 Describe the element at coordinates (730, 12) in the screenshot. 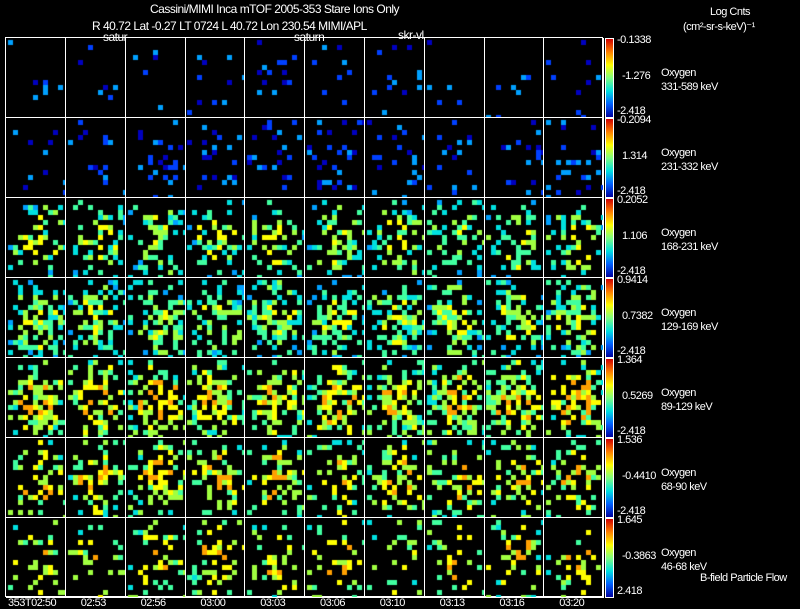

I see `units-label: Log Cnts` at that location.